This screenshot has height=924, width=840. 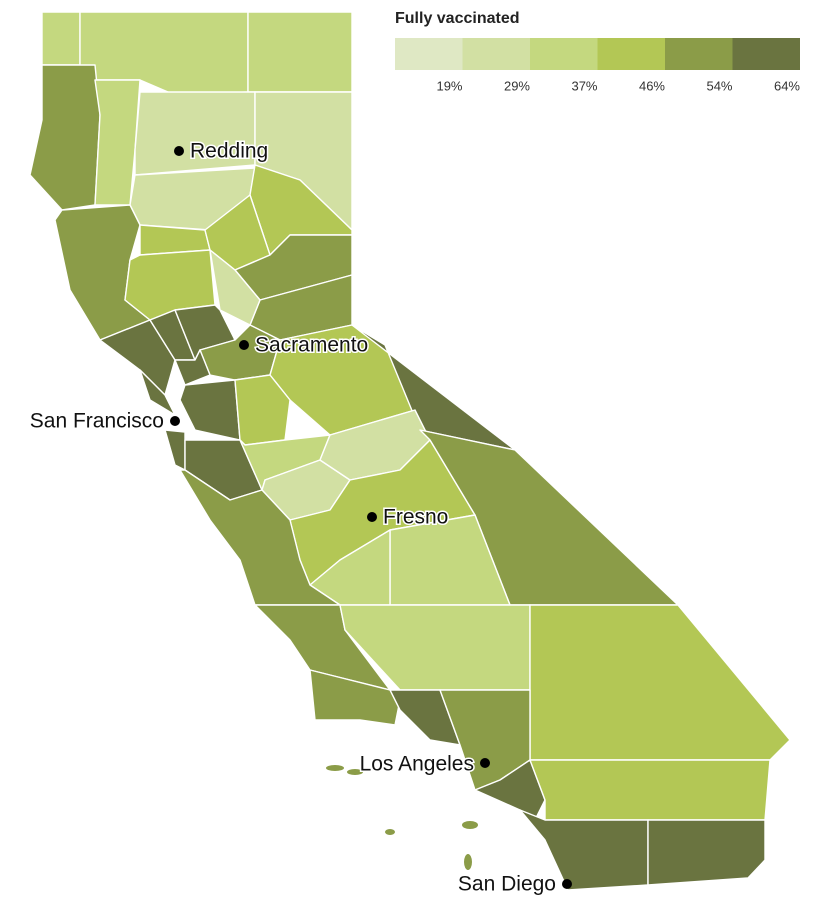 I want to click on legend-tick-label: 29%, so click(x=517, y=85).